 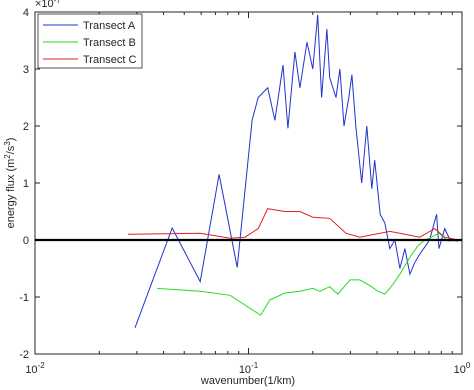 I want to click on x-tick-exp: -1, so click(x=255, y=365).